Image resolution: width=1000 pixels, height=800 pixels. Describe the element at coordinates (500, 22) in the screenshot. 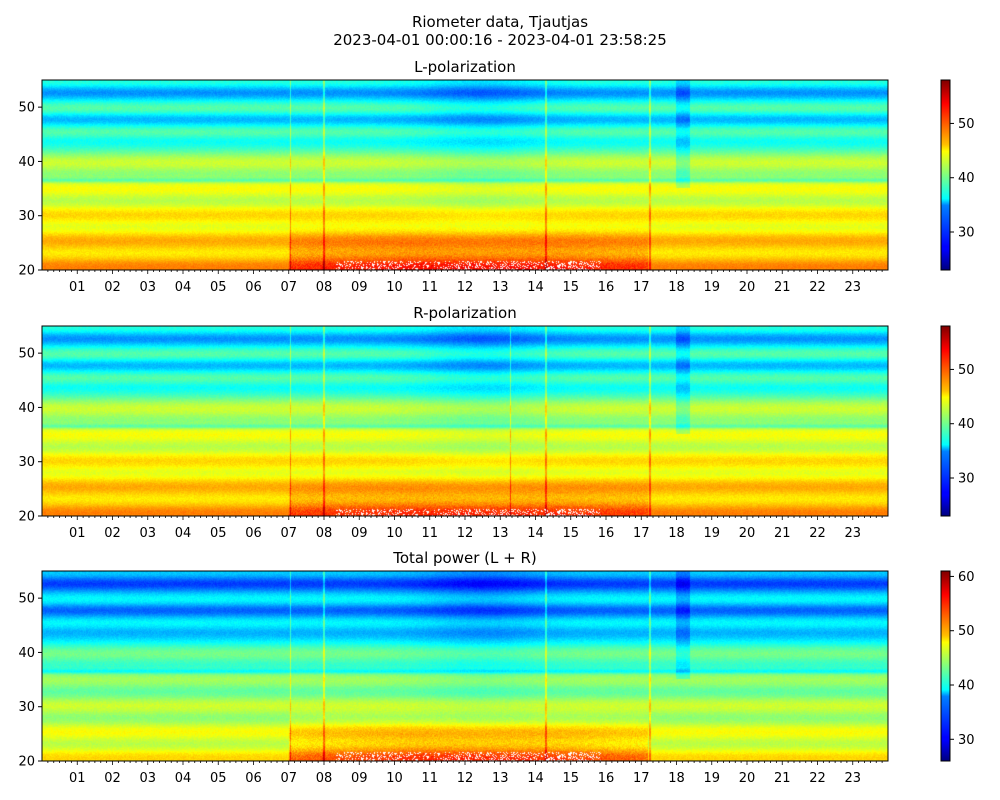

I see `figure-title: Riometer data, Tjautjas` at that location.